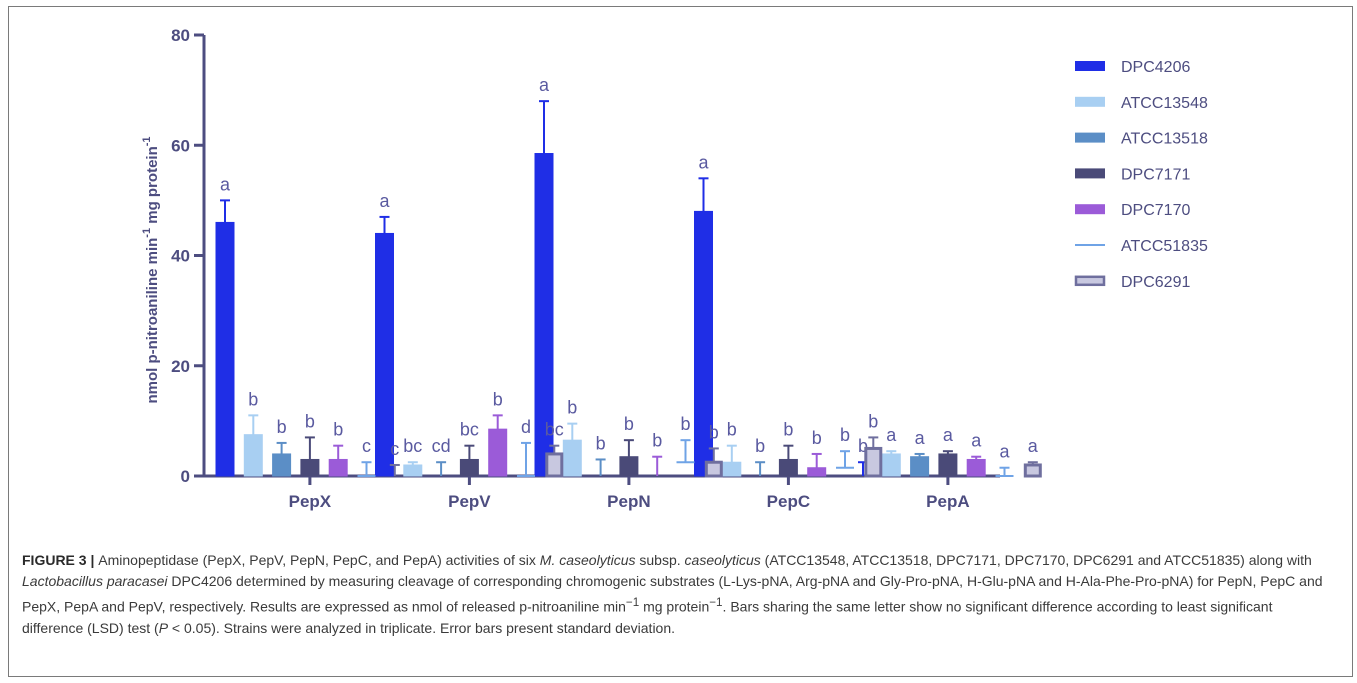  I want to click on significance-letter-DPC7171-PepX: b, so click(310, 421).